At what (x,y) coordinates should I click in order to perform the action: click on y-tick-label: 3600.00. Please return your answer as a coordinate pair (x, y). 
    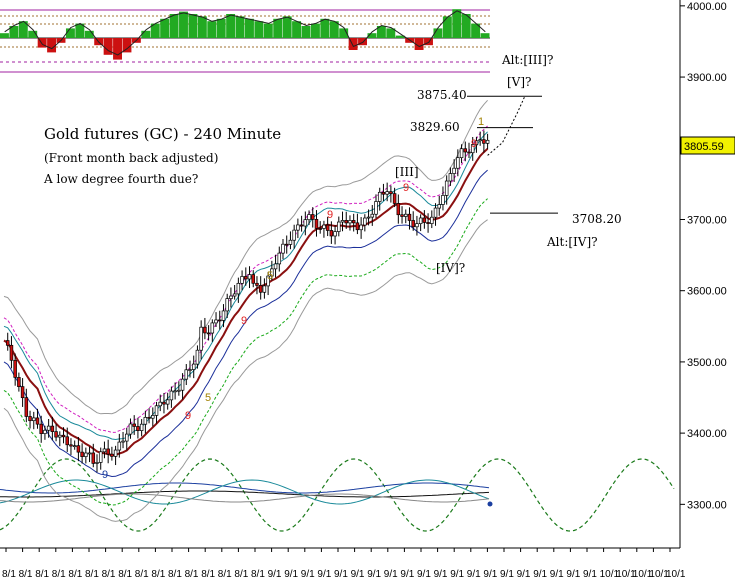
    Looking at the image, I should click on (707, 292).